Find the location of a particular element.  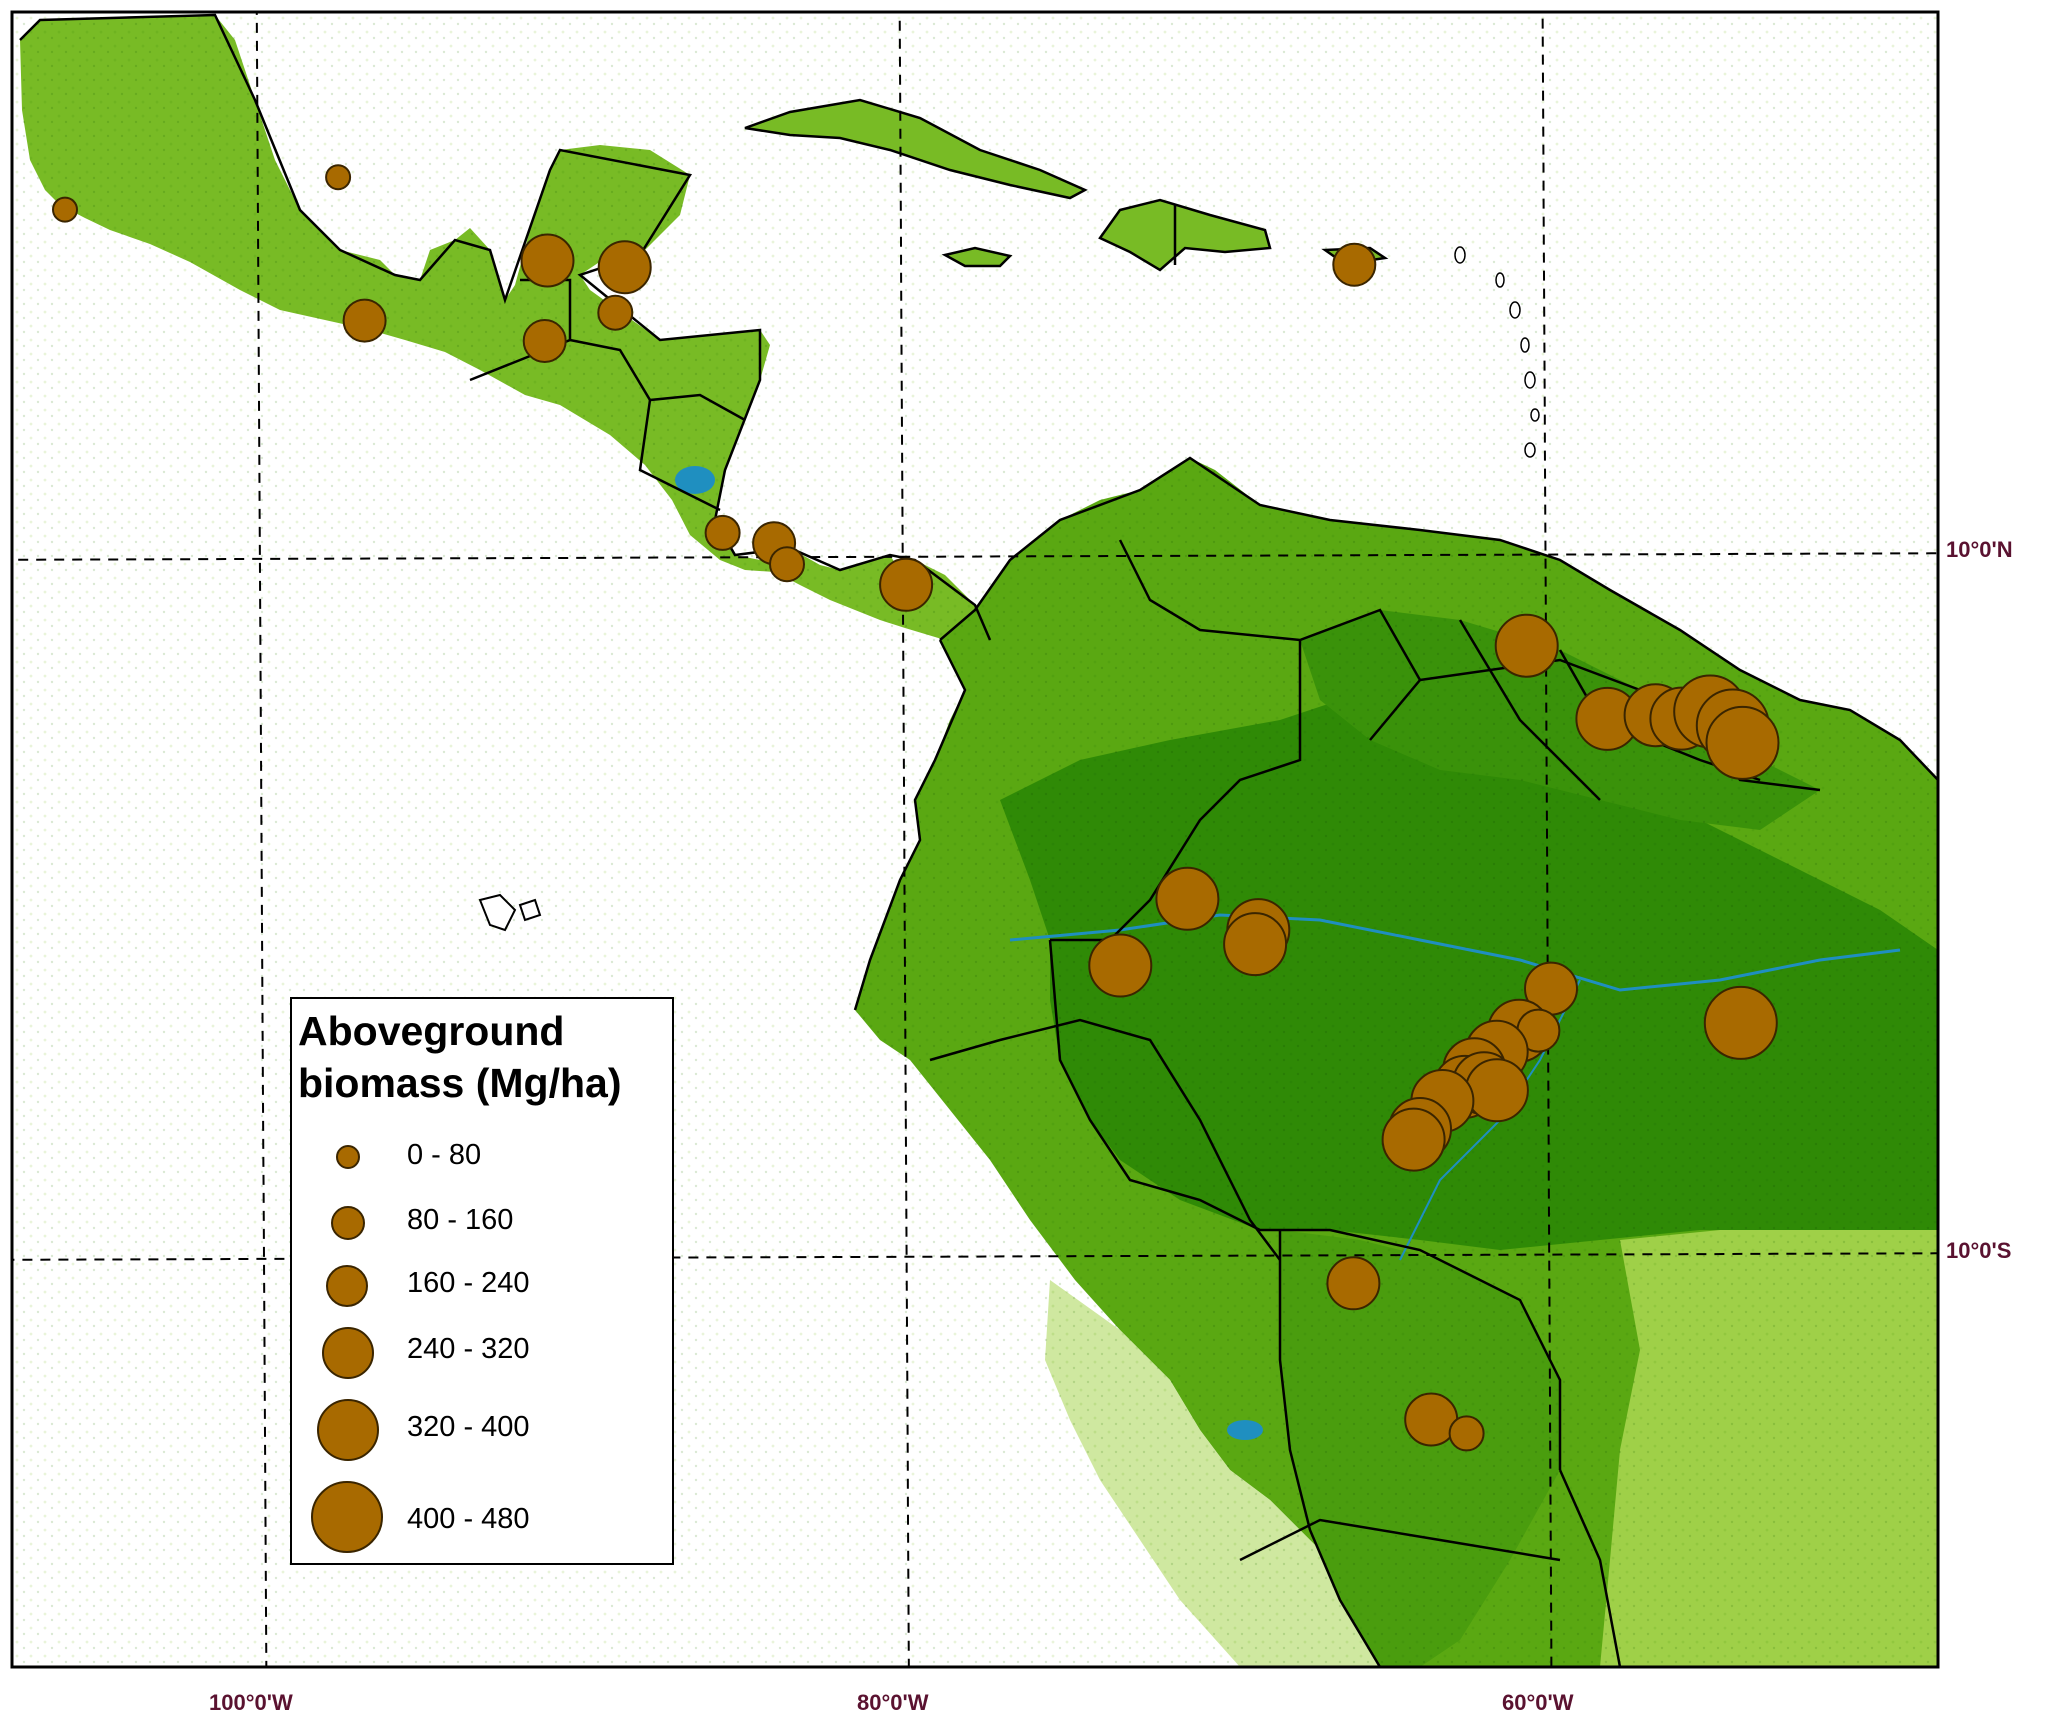

lake-titicaca is located at coordinates (1245, 1430).